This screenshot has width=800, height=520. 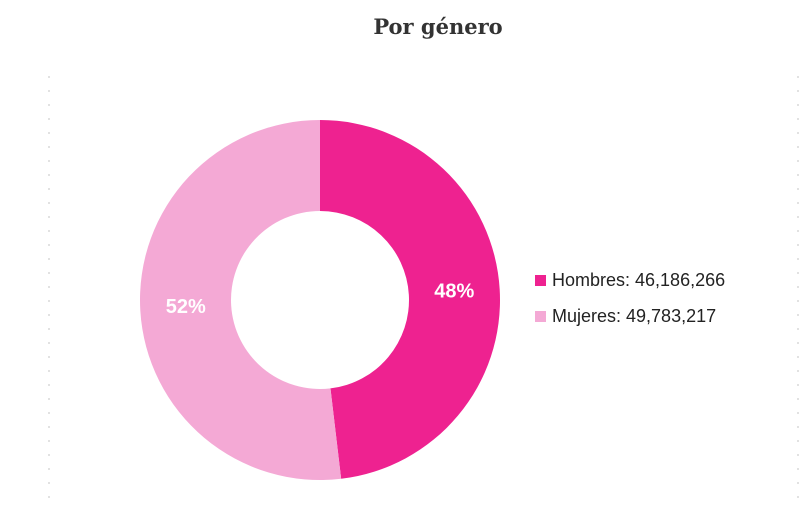 I want to click on legend-swatch-hombres, so click(x=540, y=280).